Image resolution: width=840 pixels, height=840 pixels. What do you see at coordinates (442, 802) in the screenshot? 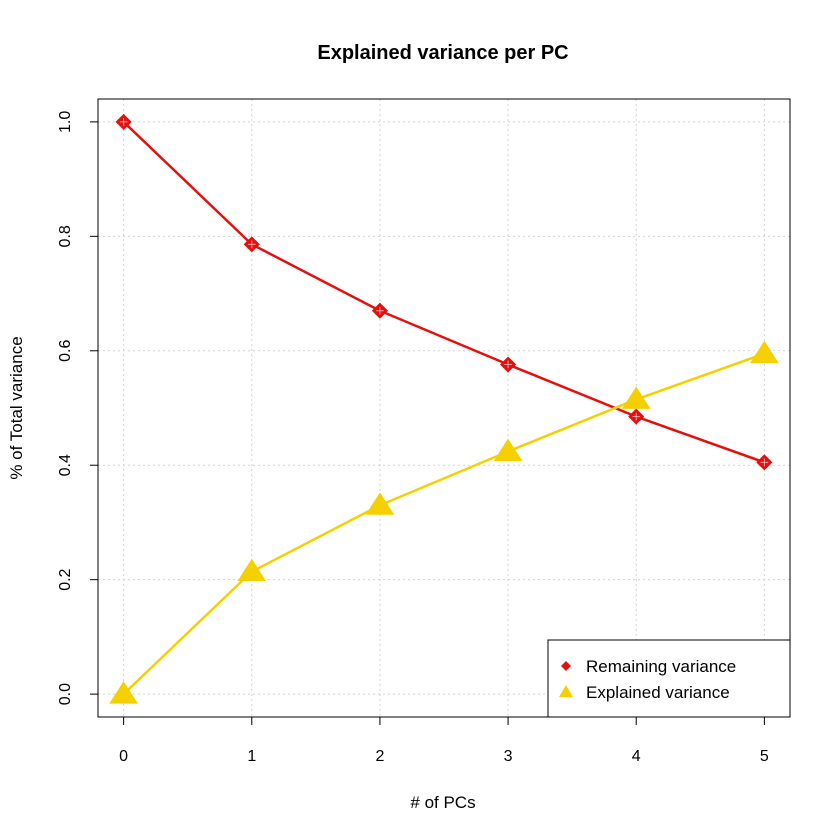
I see `x-axis-label: # of PCs` at bounding box center [442, 802].